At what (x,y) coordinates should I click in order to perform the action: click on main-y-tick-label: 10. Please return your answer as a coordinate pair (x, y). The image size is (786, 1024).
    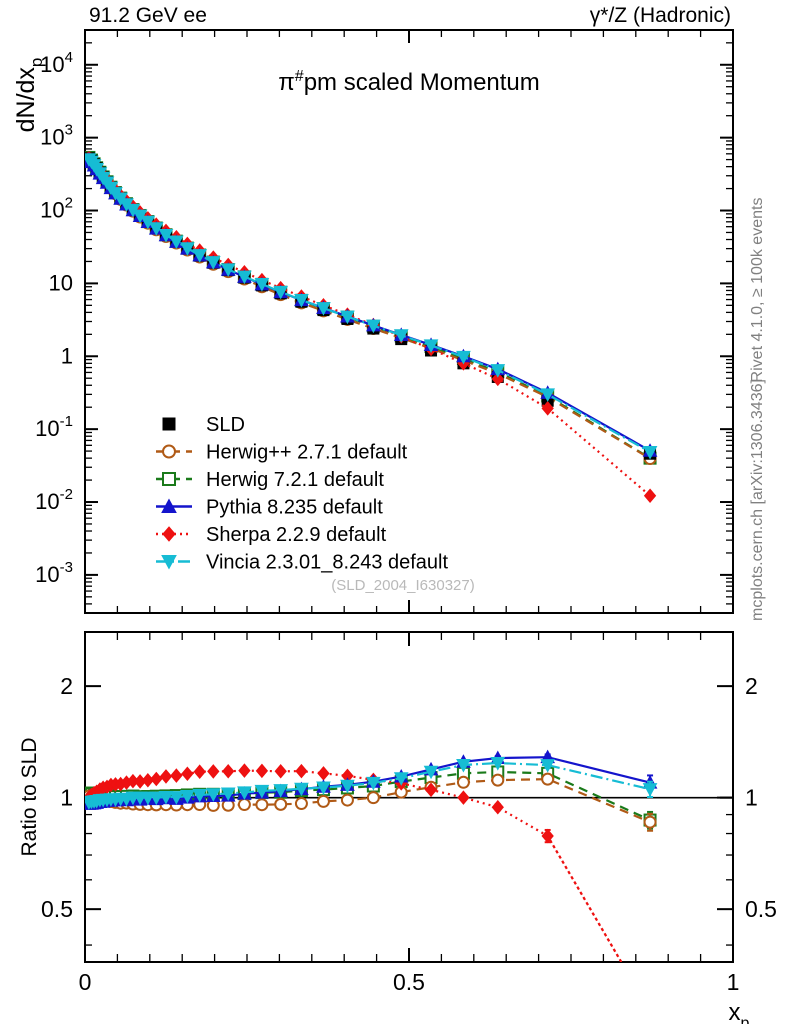
    Looking at the image, I should click on (61, 282).